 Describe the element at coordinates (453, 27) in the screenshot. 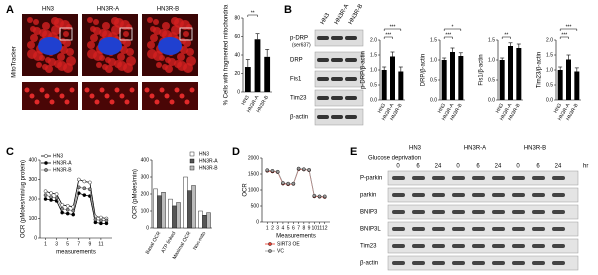

I see `significance: *` at that location.